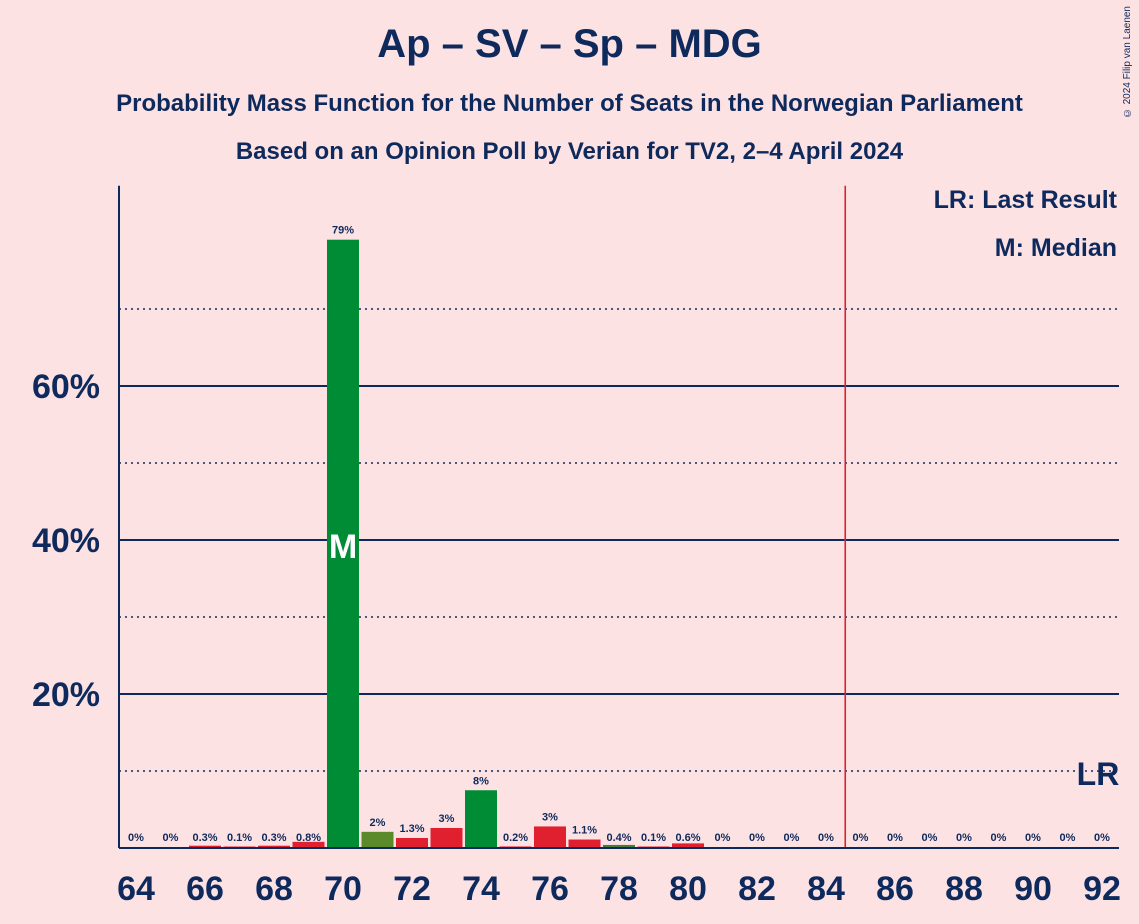  What do you see at coordinates (826, 889) in the screenshot?
I see `x-tick-label: 84` at bounding box center [826, 889].